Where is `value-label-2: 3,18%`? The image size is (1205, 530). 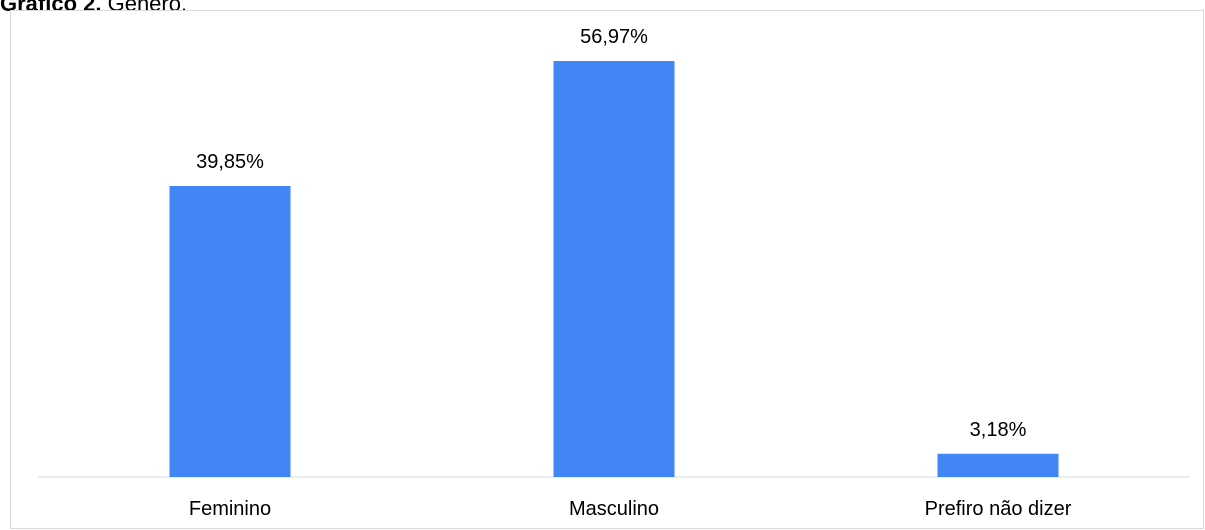
value-label-2: 3,18% is located at coordinates (998, 430).